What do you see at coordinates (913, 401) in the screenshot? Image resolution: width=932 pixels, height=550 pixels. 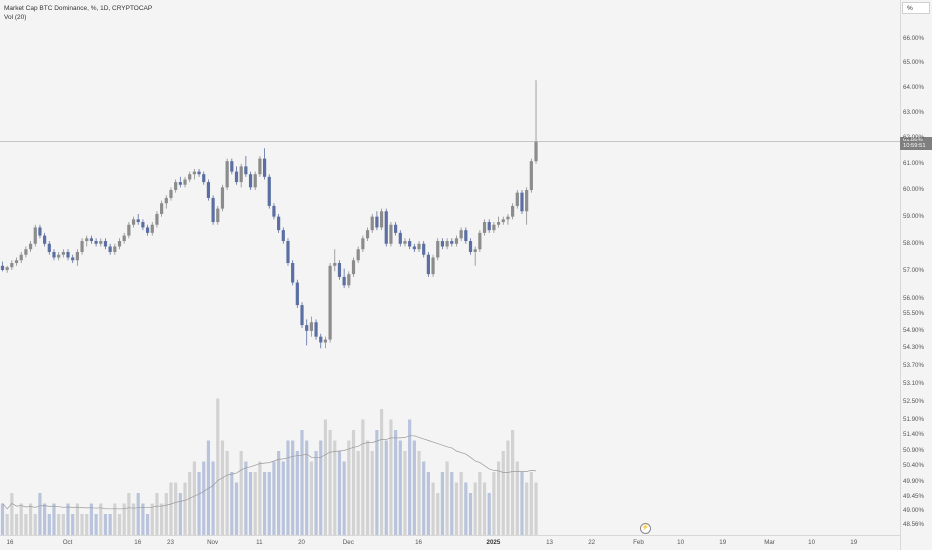 I see `price-axis-tick: 52.50%` at bounding box center [913, 401].